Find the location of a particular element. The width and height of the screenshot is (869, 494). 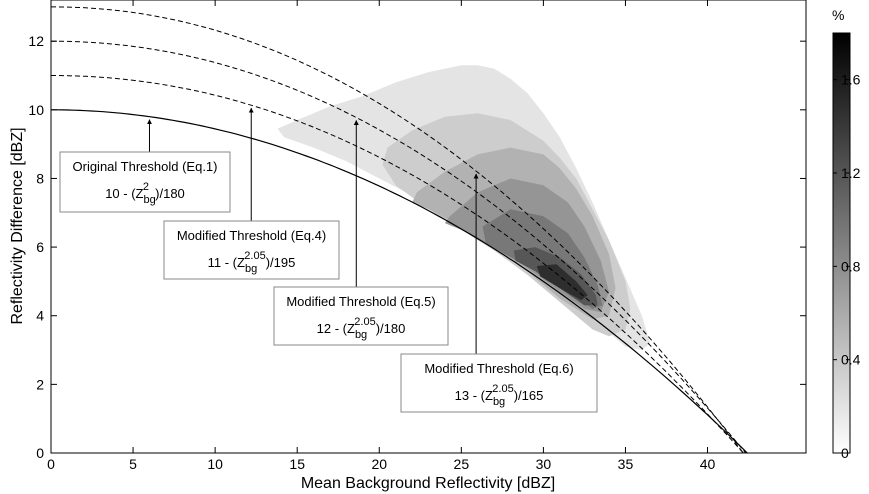

annotation-formula-2: 12 - (Zbg2.05)/180 is located at coordinates (361, 328).